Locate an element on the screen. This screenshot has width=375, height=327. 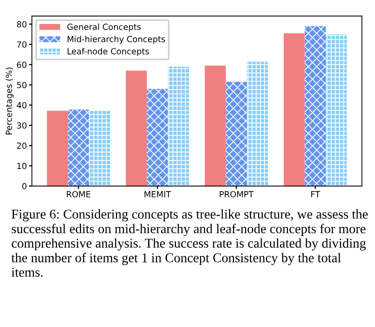
y-tick-label: 20 is located at coordinates (21, 145).